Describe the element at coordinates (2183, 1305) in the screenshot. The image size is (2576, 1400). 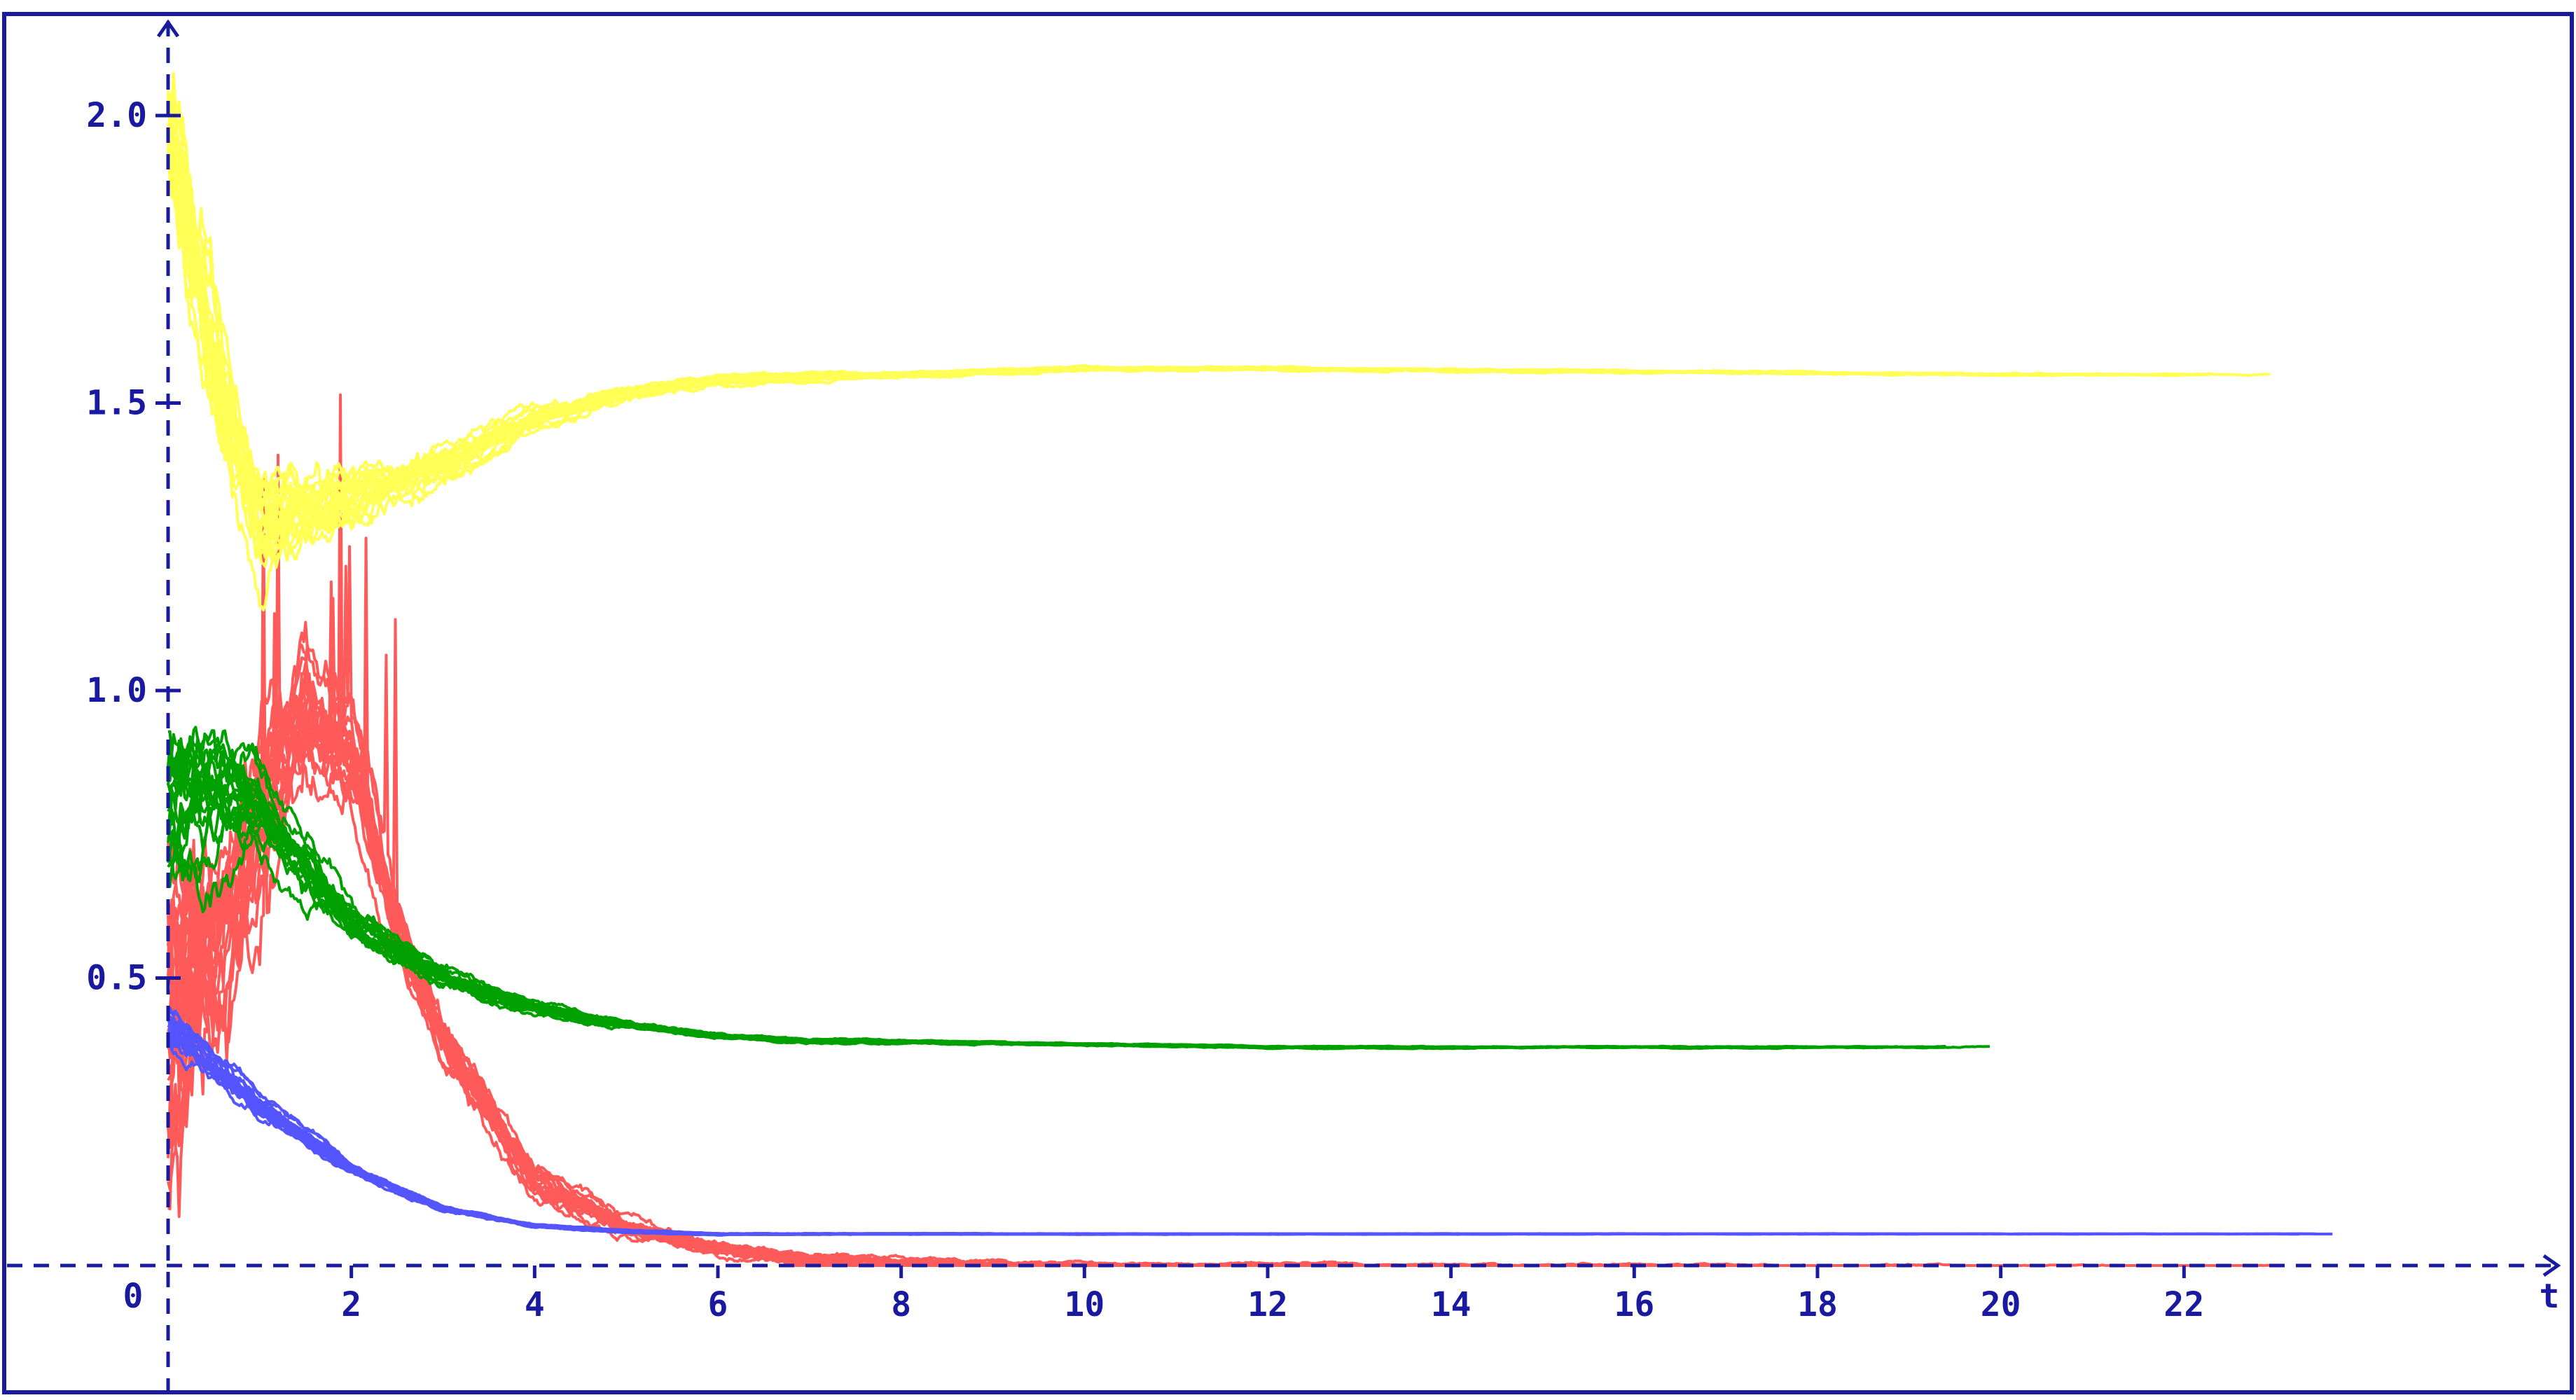
I see `x-tick-label: 22` at that location.